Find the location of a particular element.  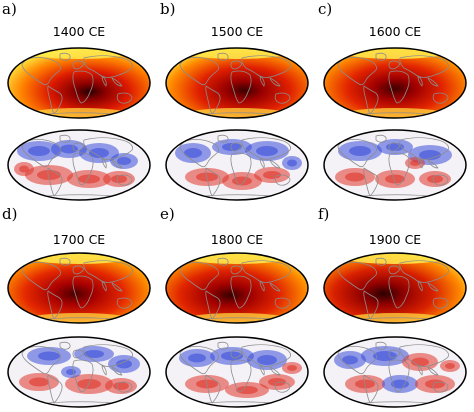

anomaly-map-e is located at coordinates (237, 372).